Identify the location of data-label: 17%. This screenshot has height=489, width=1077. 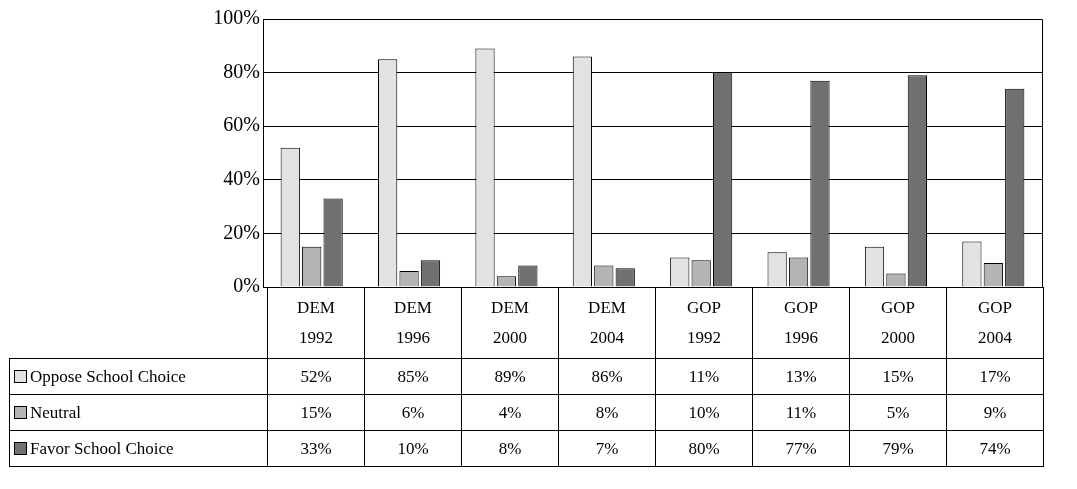
(995, 376).